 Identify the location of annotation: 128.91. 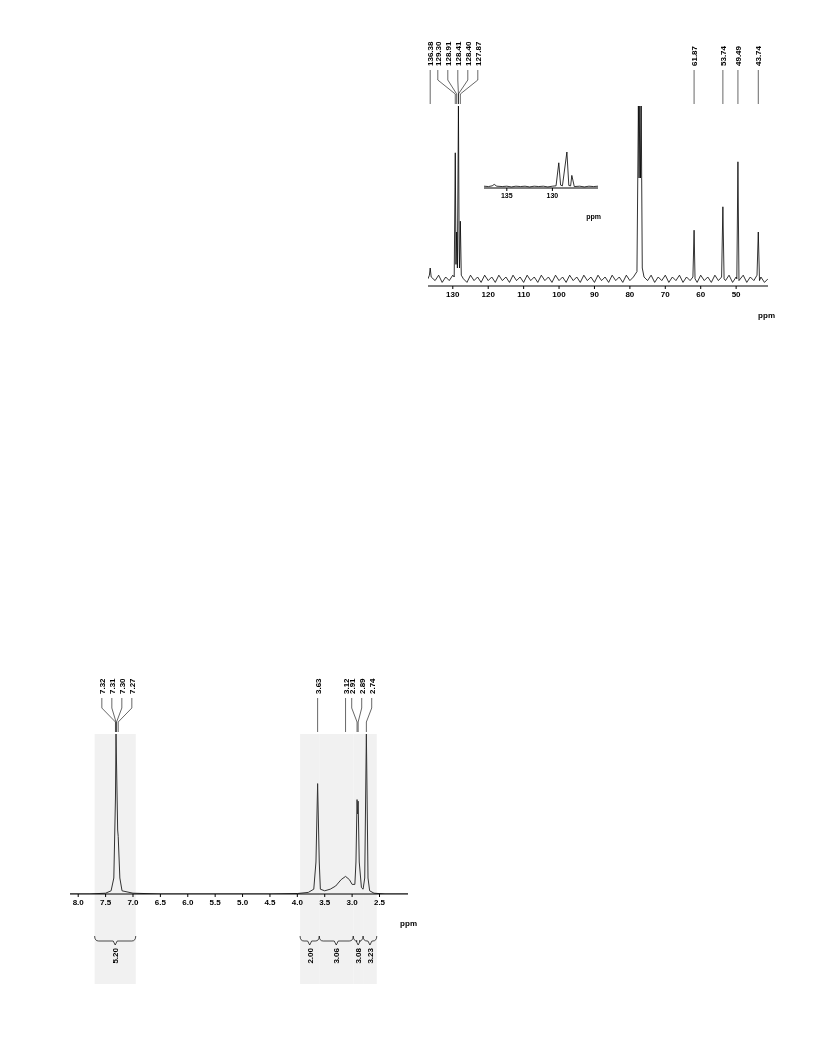
(448, 53).